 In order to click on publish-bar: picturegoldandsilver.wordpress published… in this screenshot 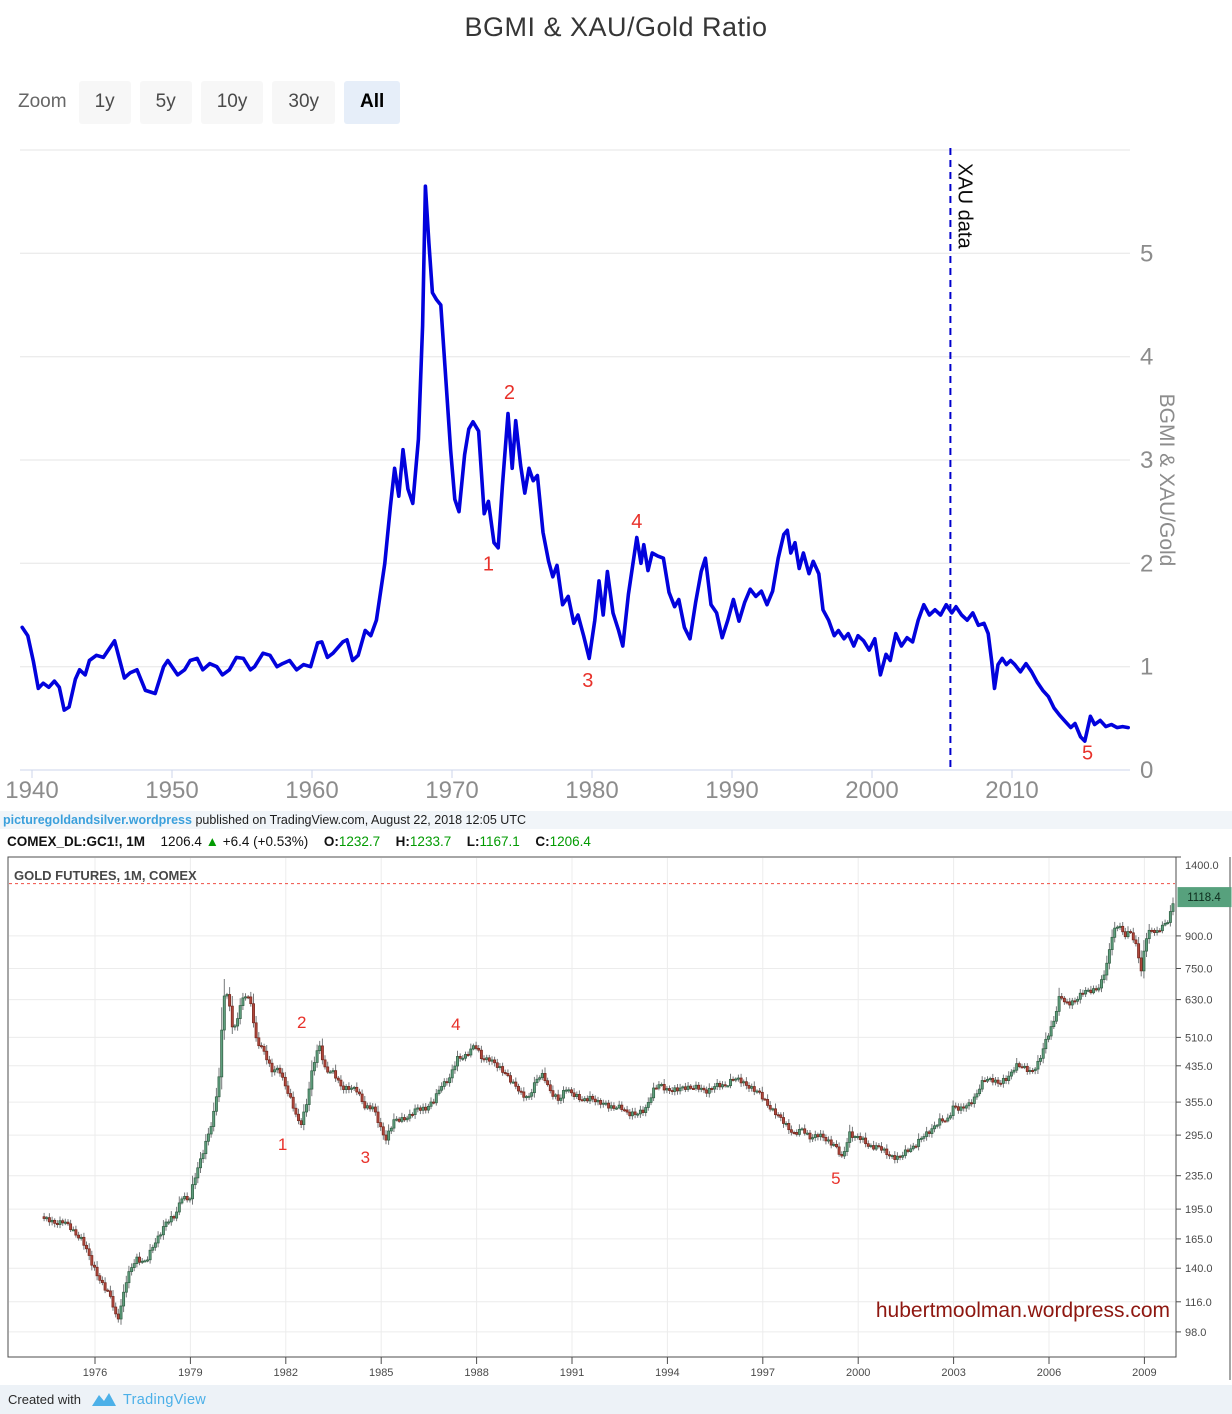, I will do `click(616, 820)`.